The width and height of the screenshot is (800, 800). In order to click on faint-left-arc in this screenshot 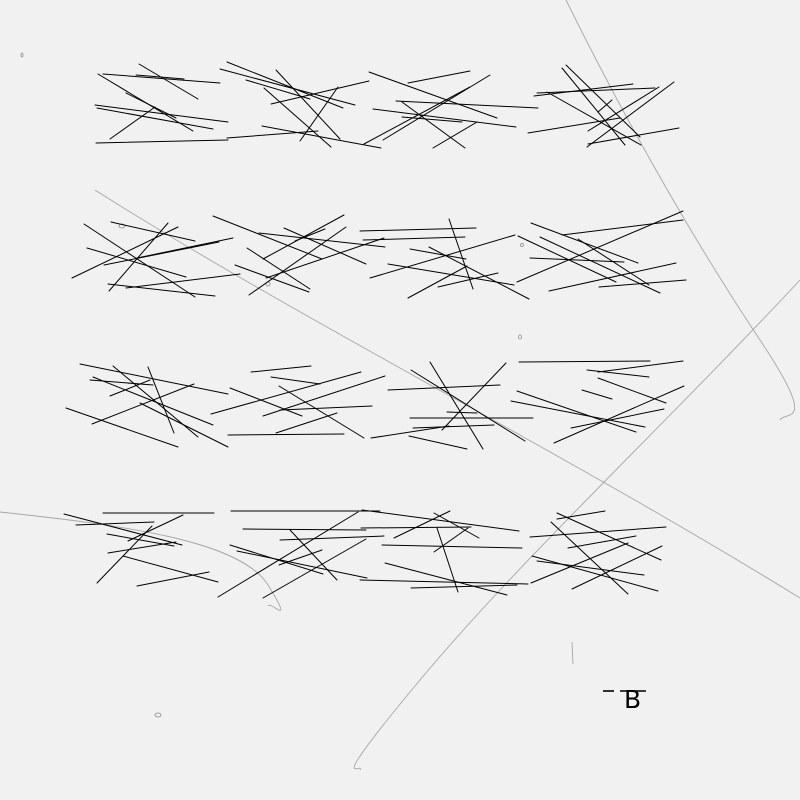, I will do `click(141, 561)`.